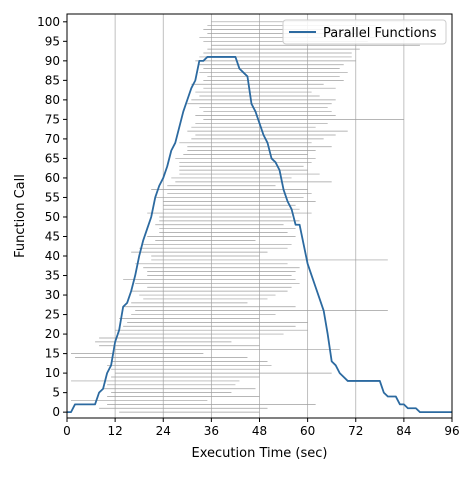  Describe the element at coordinates (52, 354) in the screenshot. I see `y-tick-label-15: 15` at that location.